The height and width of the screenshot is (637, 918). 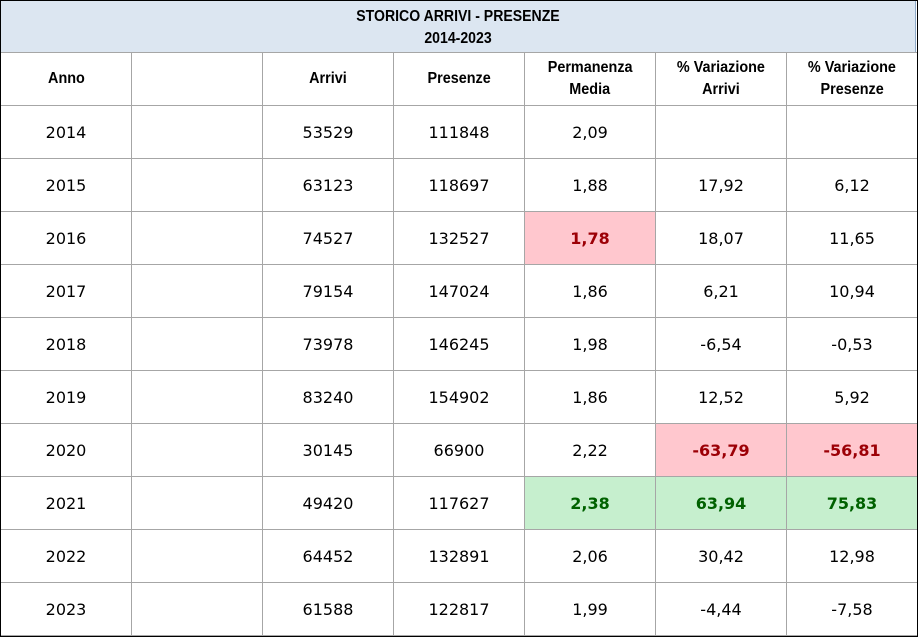 I want to click on cell-arrivi: 64452, so click(x=328, y=556).